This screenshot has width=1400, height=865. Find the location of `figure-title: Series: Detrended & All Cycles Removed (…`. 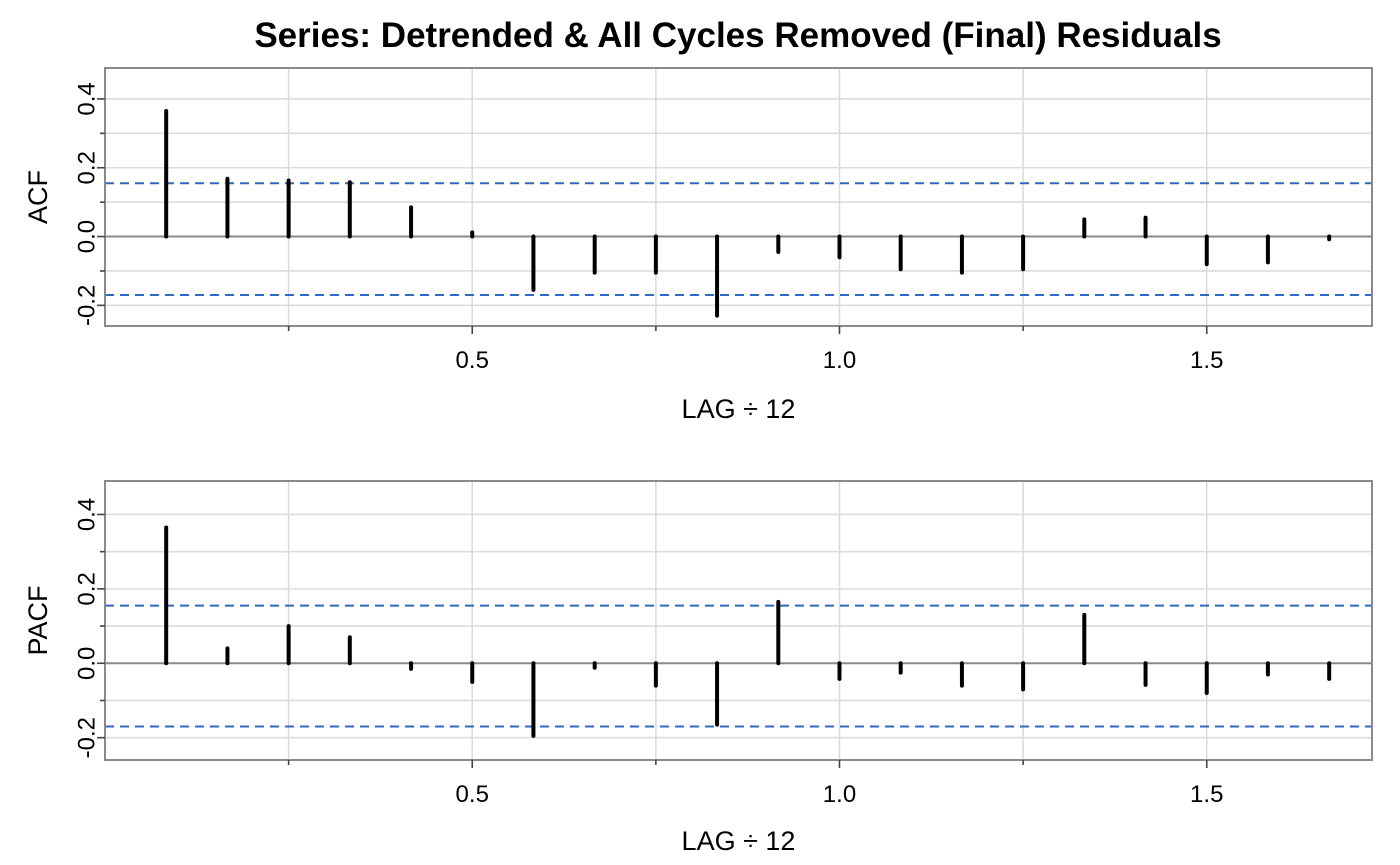

figure-title: Series: Detrended & All Cycles Removed (… is located at coordinates (737, 35).